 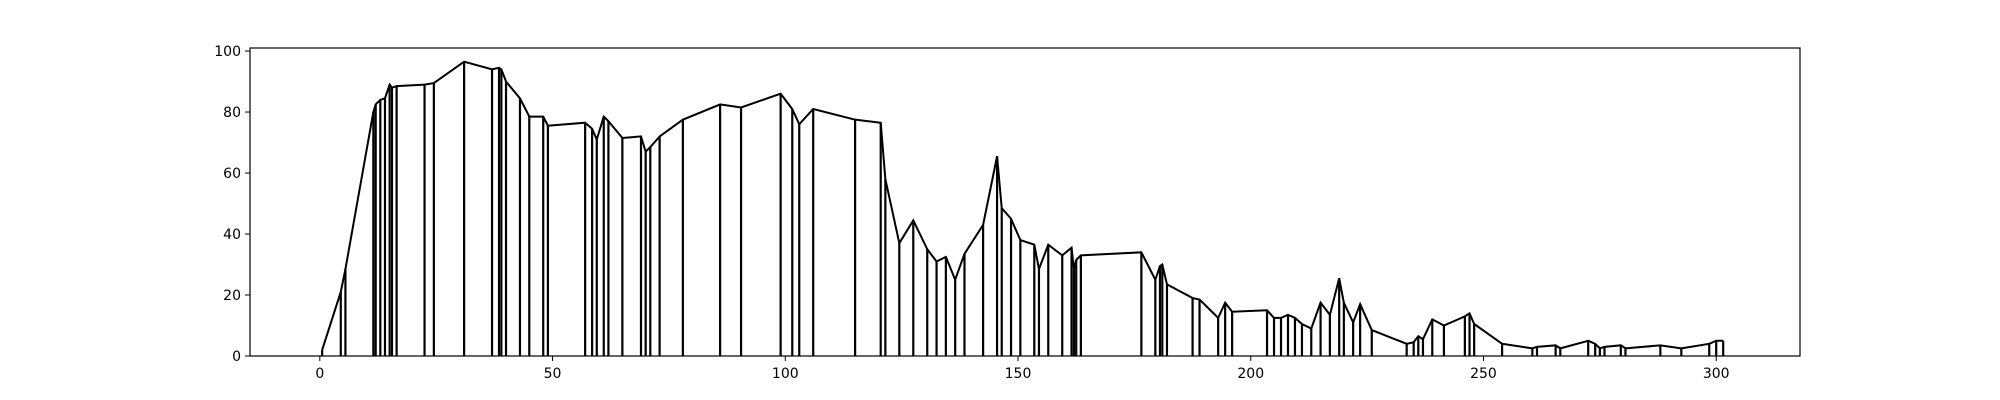 I want to click on y-tick-label: 100, so click(x=227, y=52).